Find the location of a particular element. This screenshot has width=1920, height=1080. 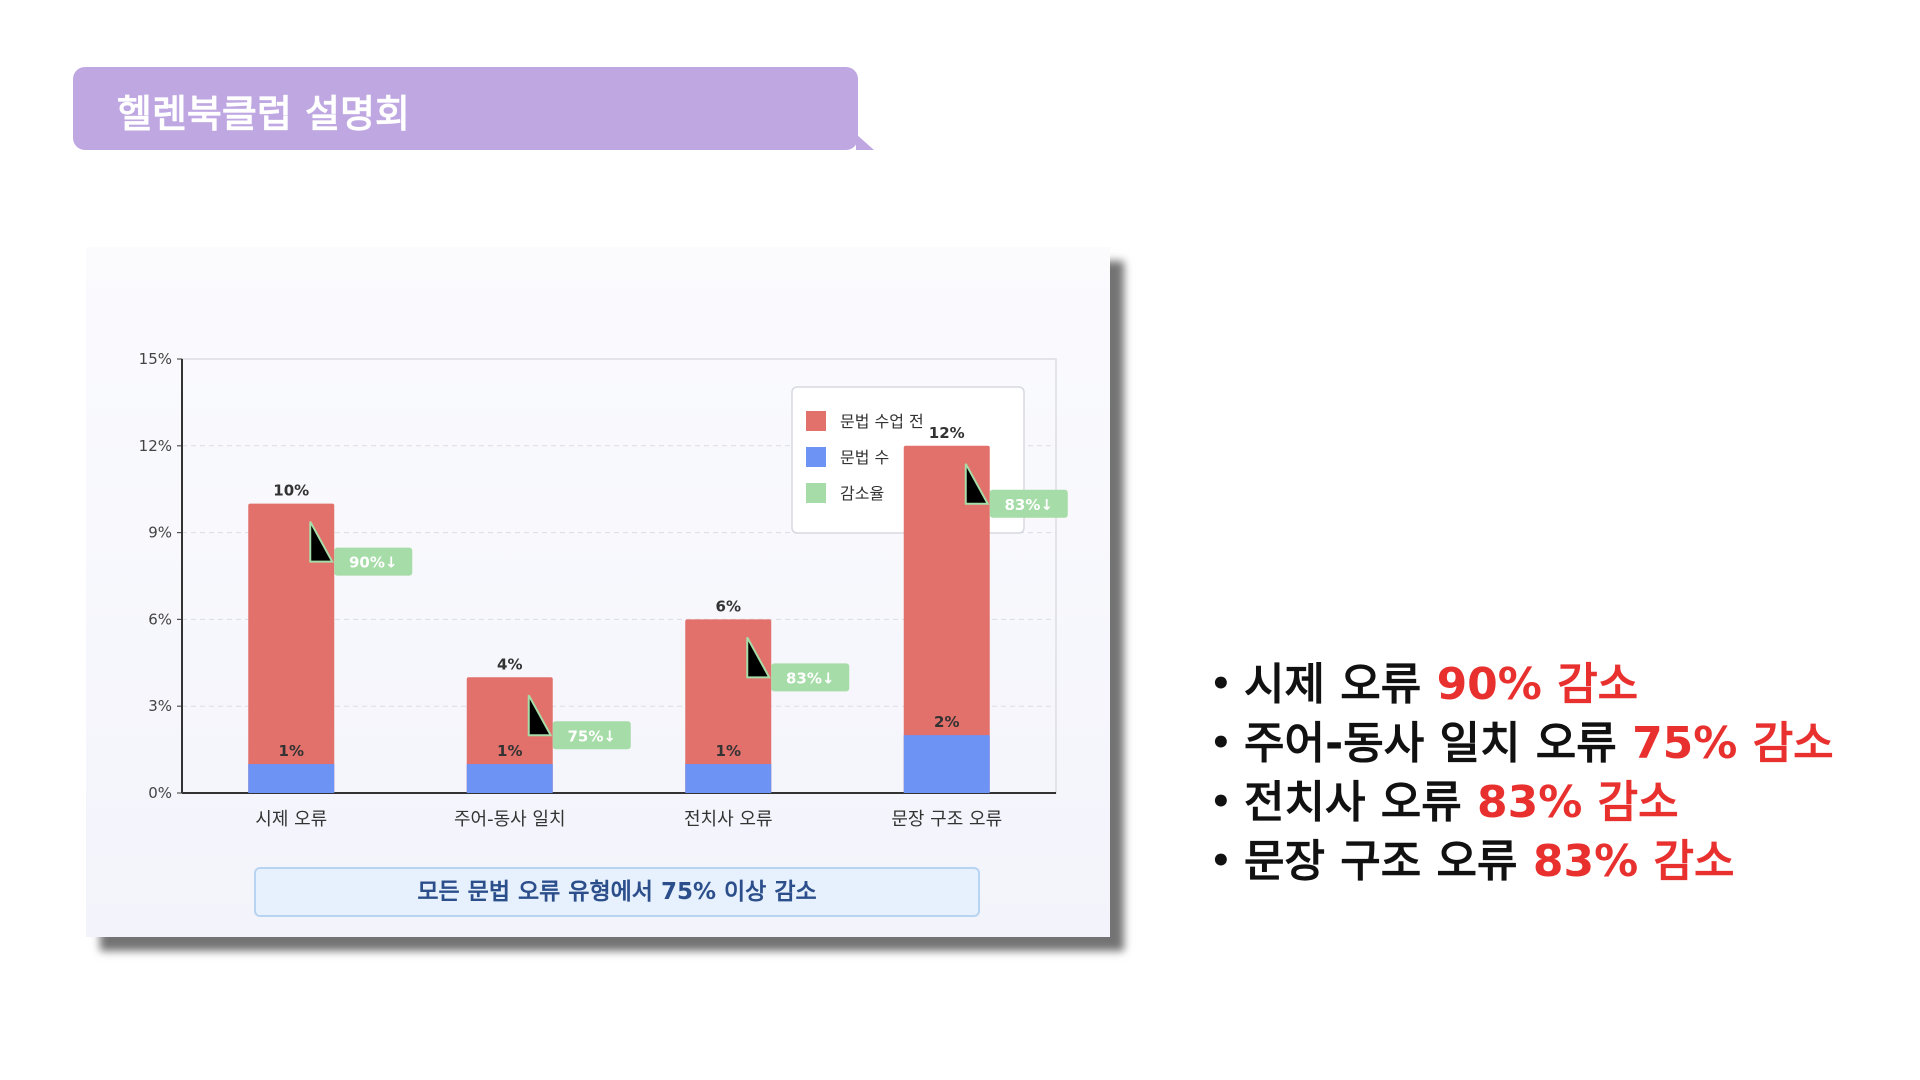

bullet-item: • 시제 오류 90% 감소 is located at coordinates (1522, 684).